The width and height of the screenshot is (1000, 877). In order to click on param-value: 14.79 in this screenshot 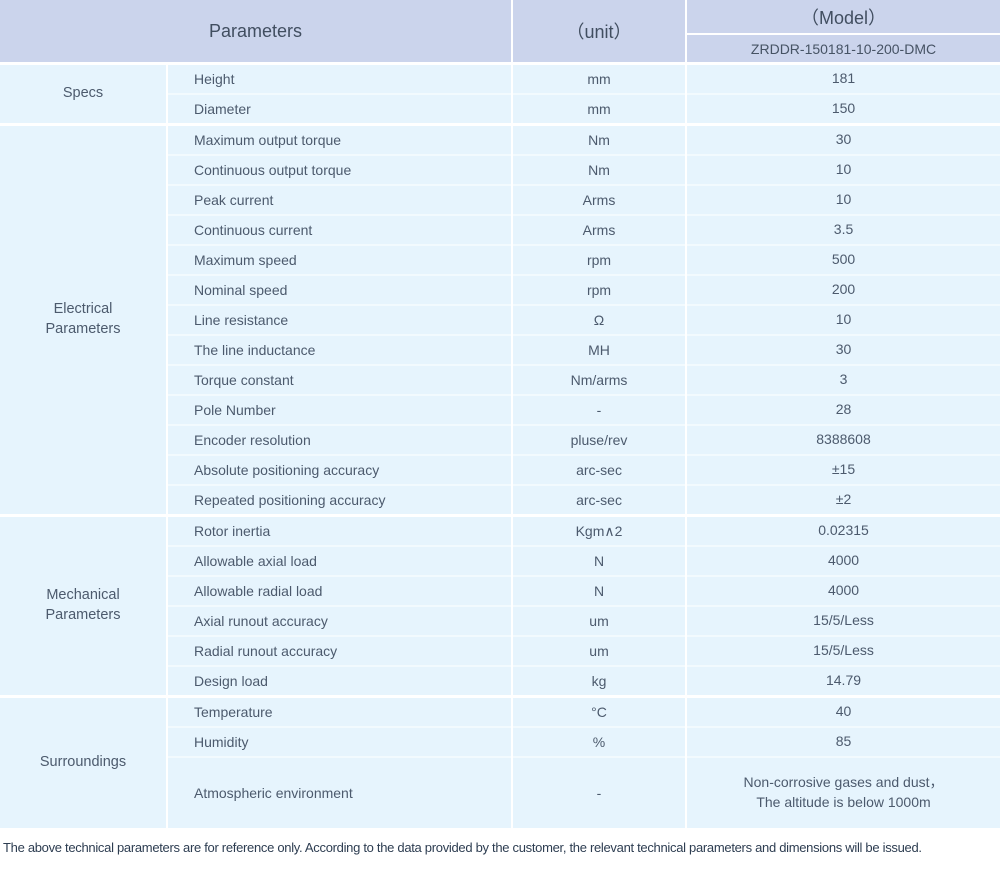, I will do `click(842, 681)`.